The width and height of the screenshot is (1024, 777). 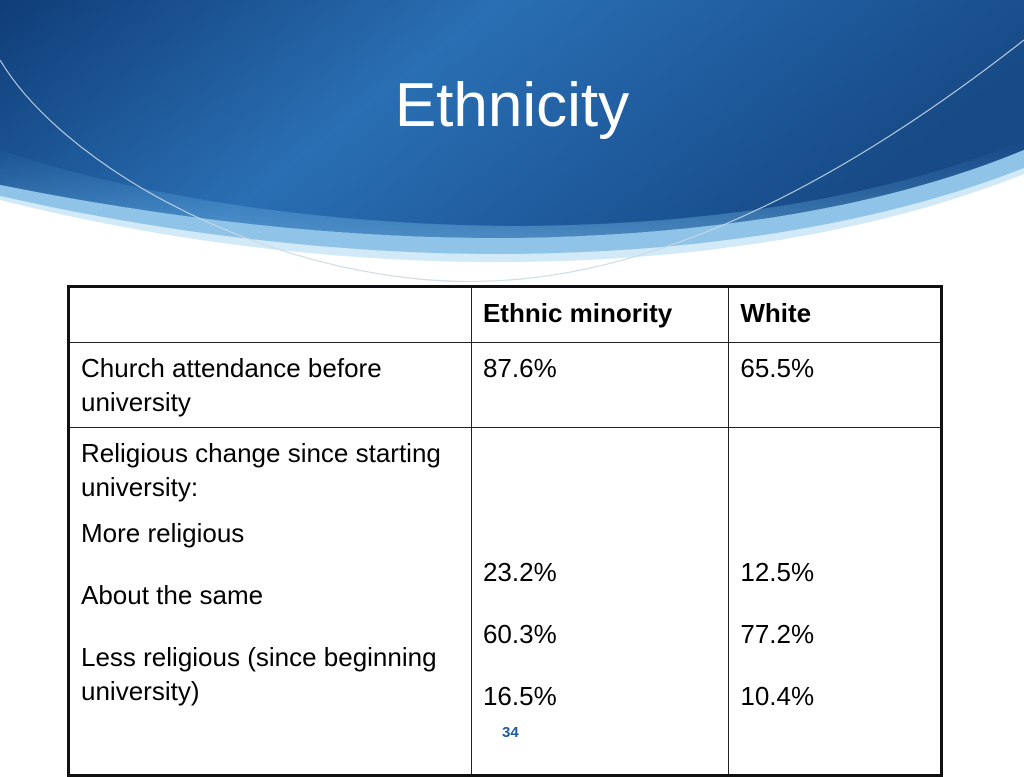 I want to click on sub-label-more-religious: More religious, so click(x=163, y=533).